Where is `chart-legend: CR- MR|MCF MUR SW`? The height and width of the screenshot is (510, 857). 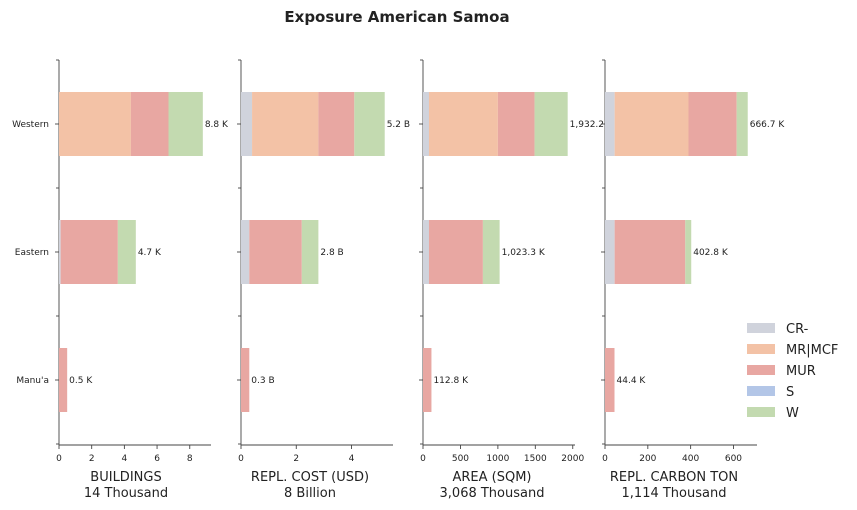
chart-legend: CR- MR|MCF MUR SW is located at coordinates (792, 371).